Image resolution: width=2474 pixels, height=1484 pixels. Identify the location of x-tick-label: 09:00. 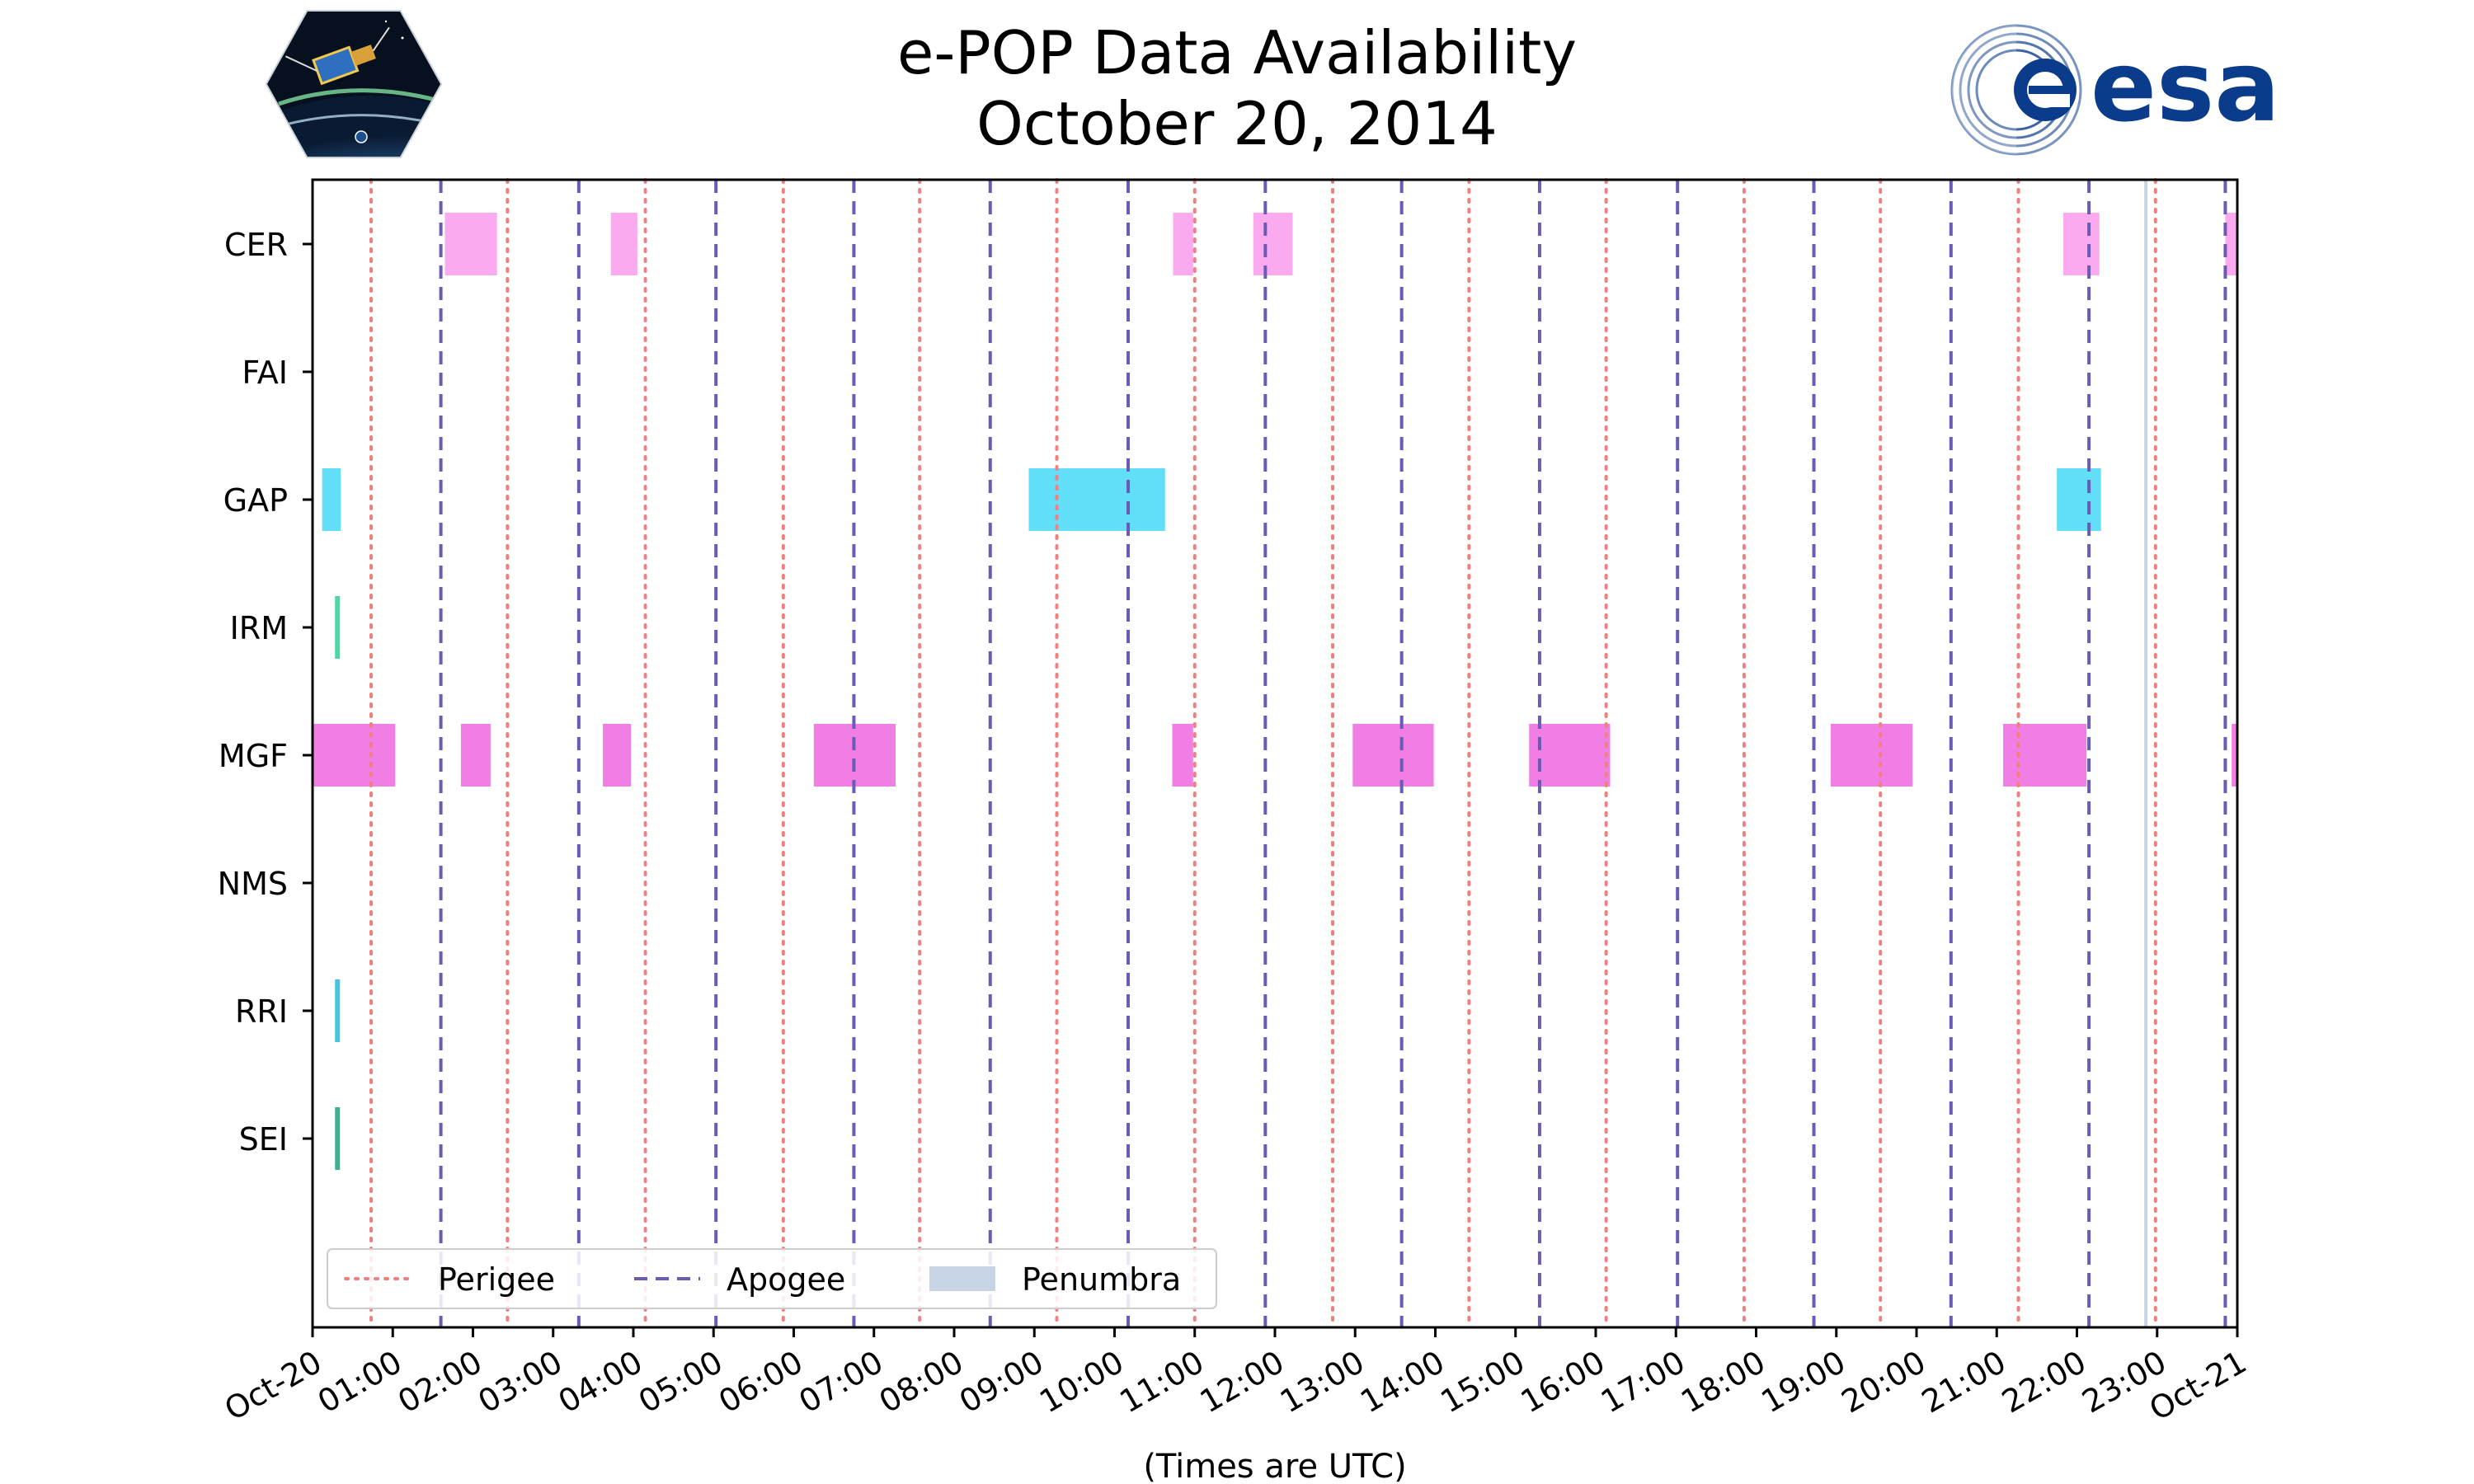
(1001, 1382).